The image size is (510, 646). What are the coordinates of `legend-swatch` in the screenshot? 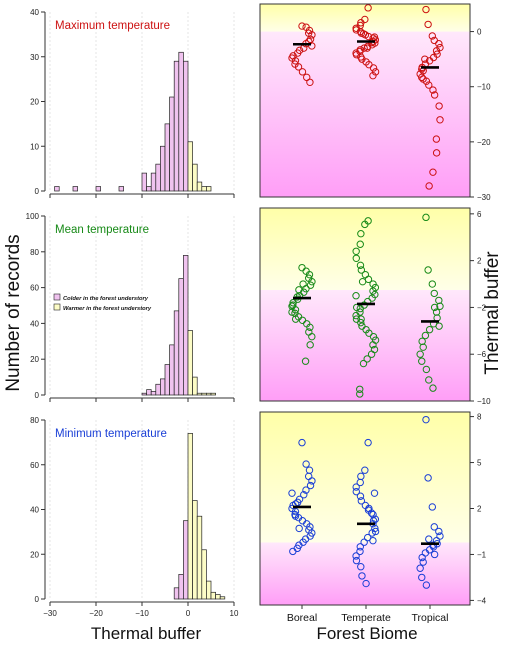 It's located at (57, 307).